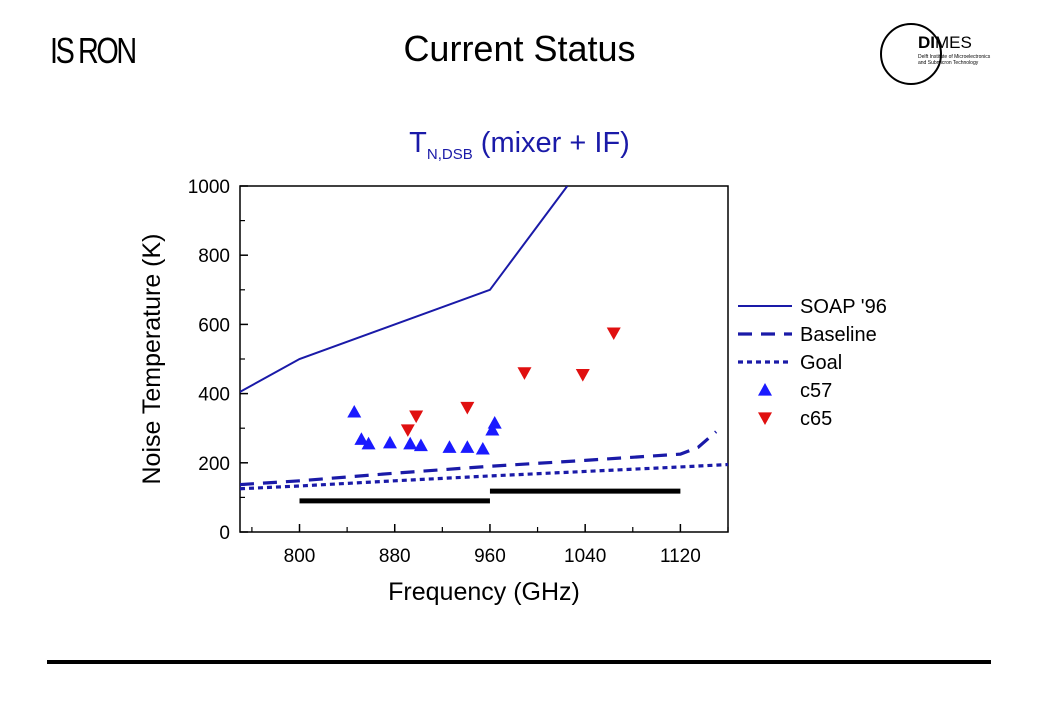  What do you see at coordinates (945, 42) in the screenshot?
I see `dimes-logo-text: DIMES` at bounding box center [945, 42].